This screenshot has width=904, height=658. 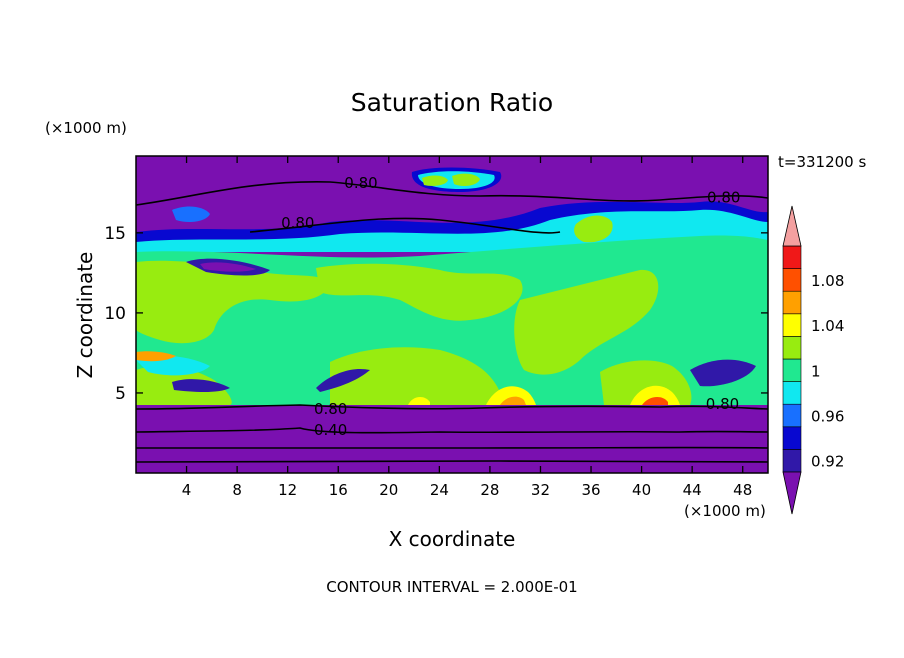 I want to click on colorbar-tick-label: 0.92, so click(x=827, y=462).